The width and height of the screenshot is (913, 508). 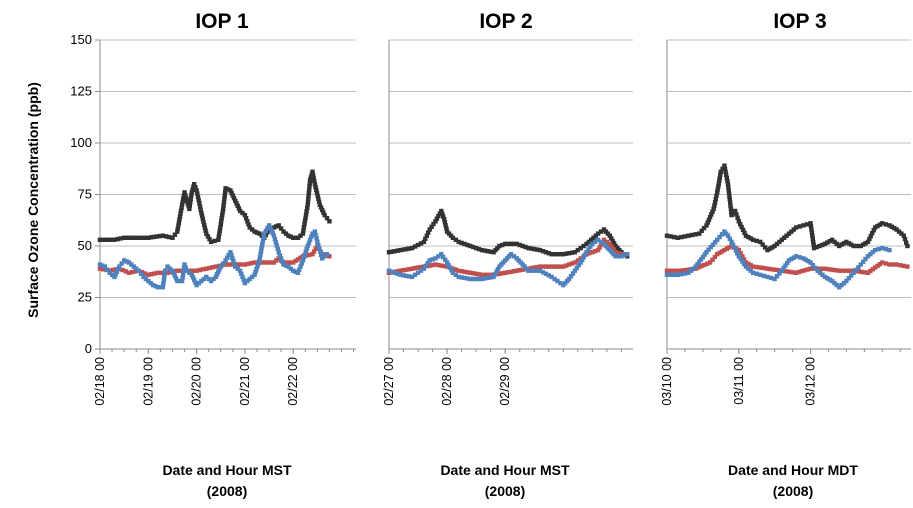 What do you see at coordinates (799, 21) in the screenshot?
I see `panel-title: IOP 3` at bounding box center [799, 21].